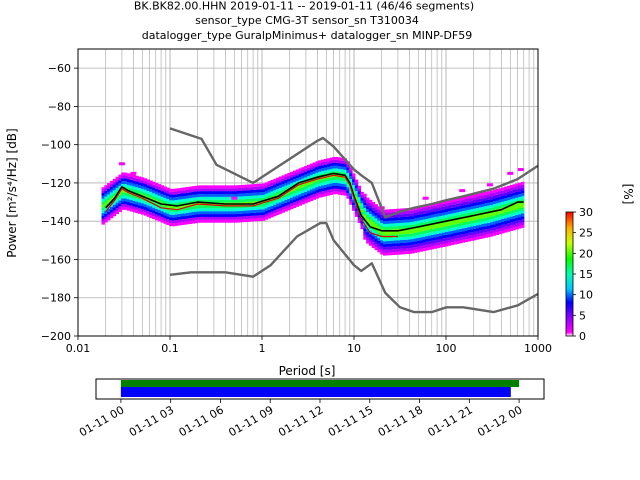 Image resolution: width=640 pixels, height=480 pixels. Describe the element at coordinates (59, 106) in the screenshot. I see `y-tick-label: −80` at that location.